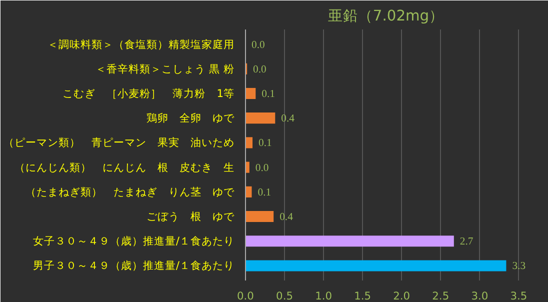 The image size is (548, 302). I want to click on x-tick-label: 2.0, so click(401, 296).